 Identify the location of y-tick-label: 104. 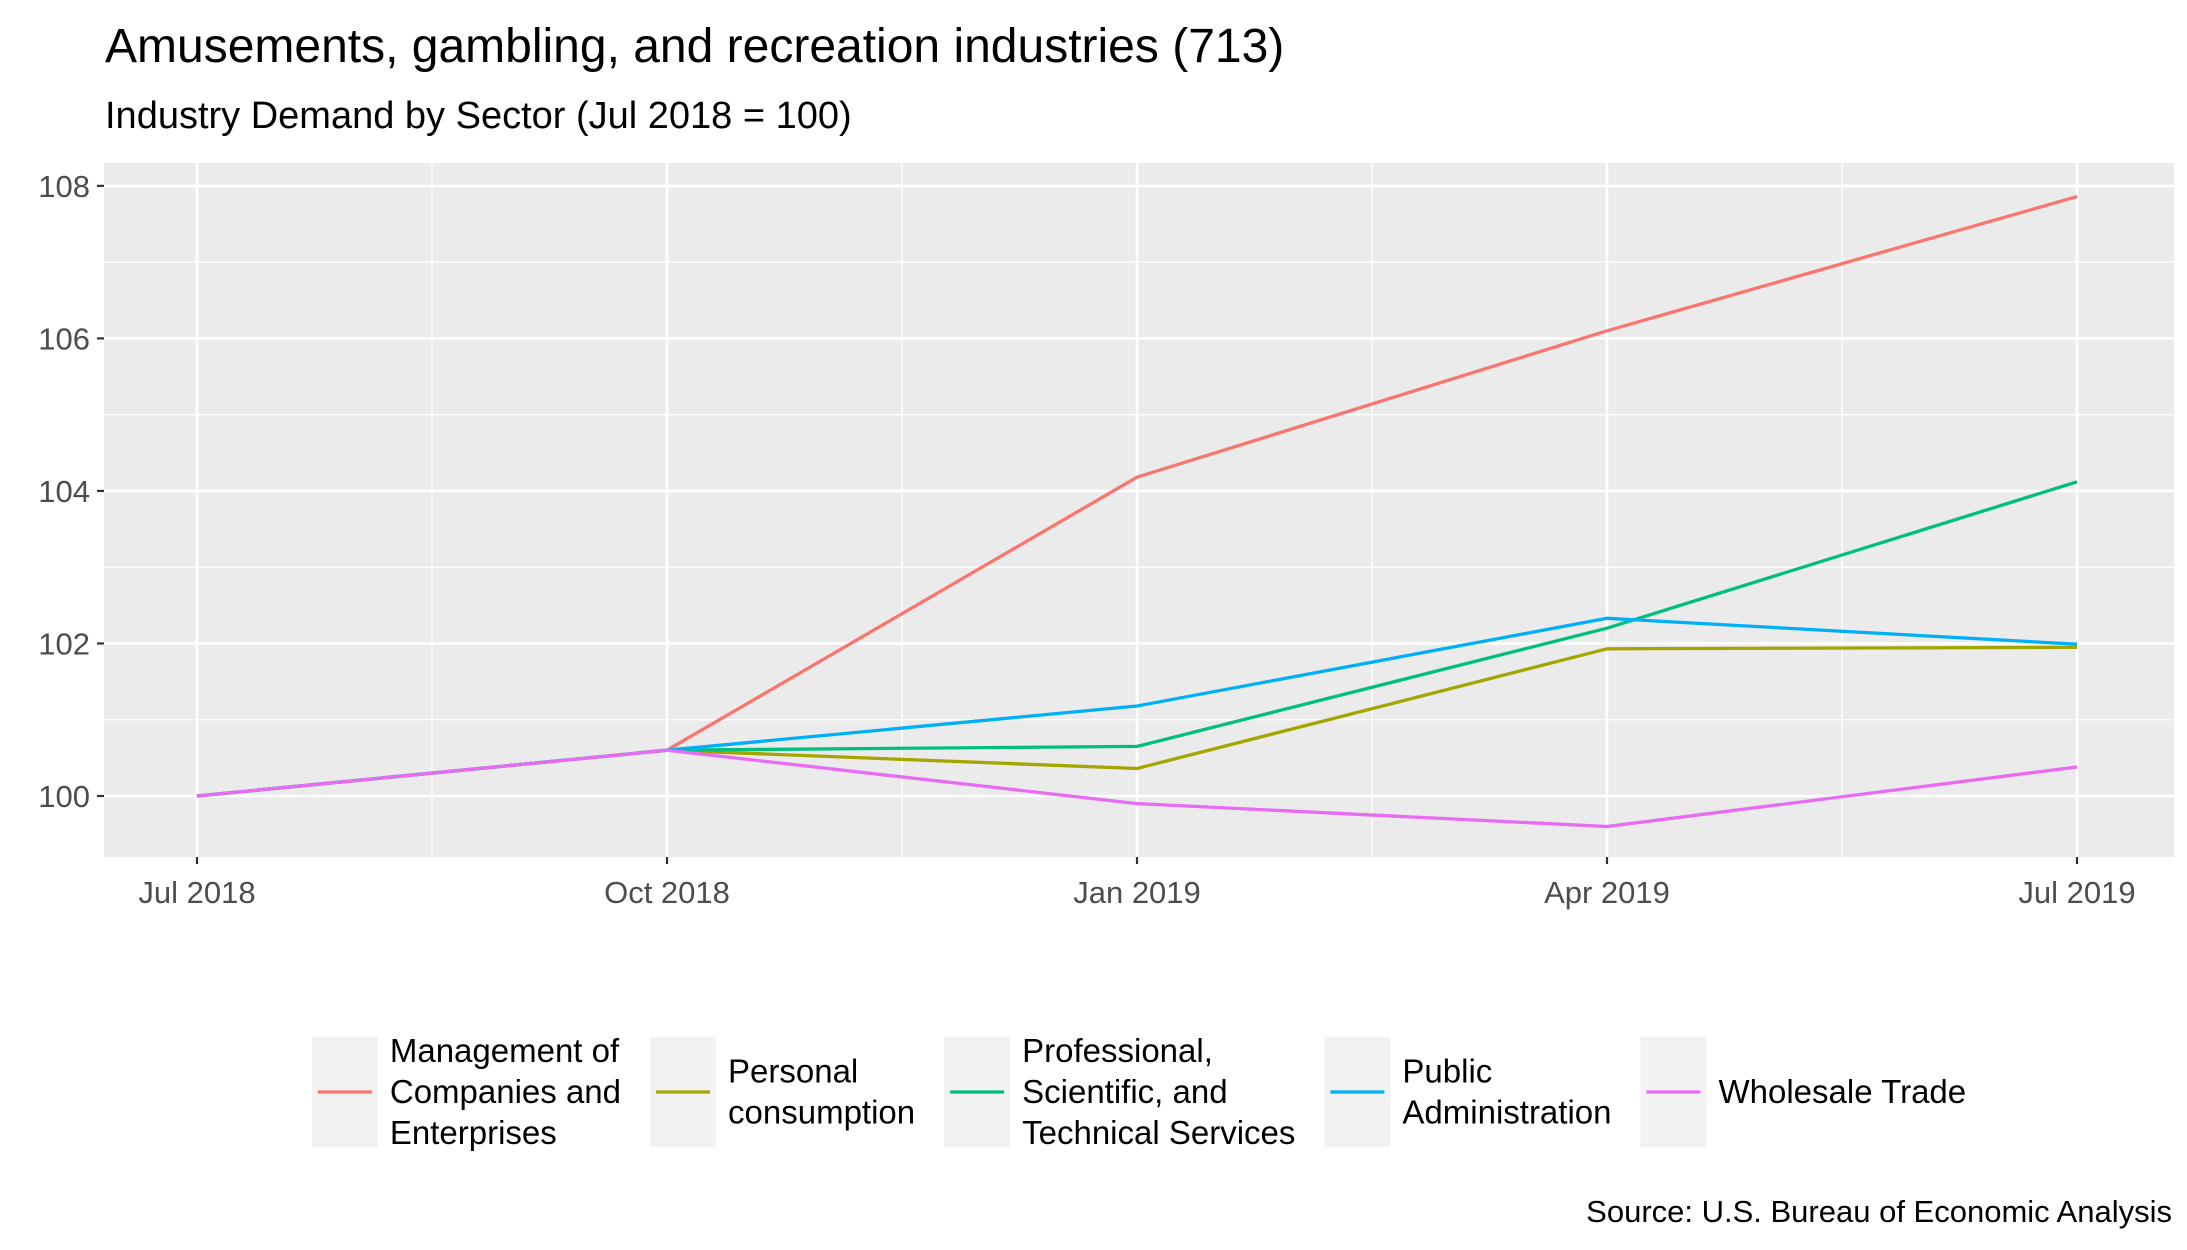
(64, 491).